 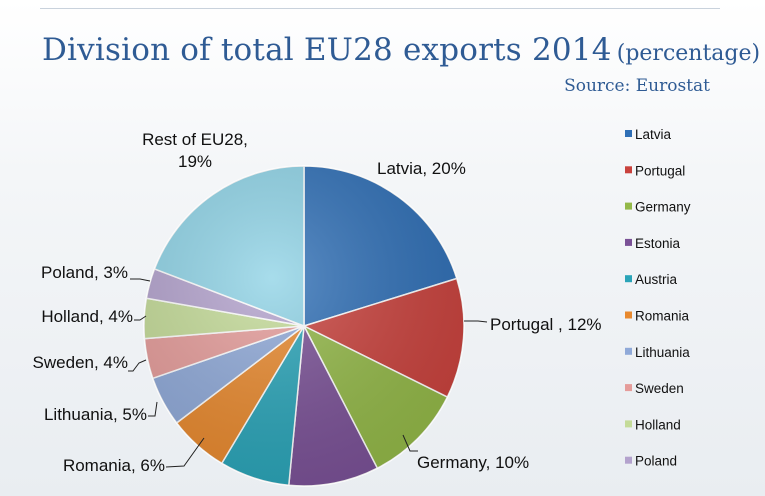 What do you see at coordinates (628, 242) in the screenshot?
I see `legend-swatch-estonia` at bounding box center [628, 242].